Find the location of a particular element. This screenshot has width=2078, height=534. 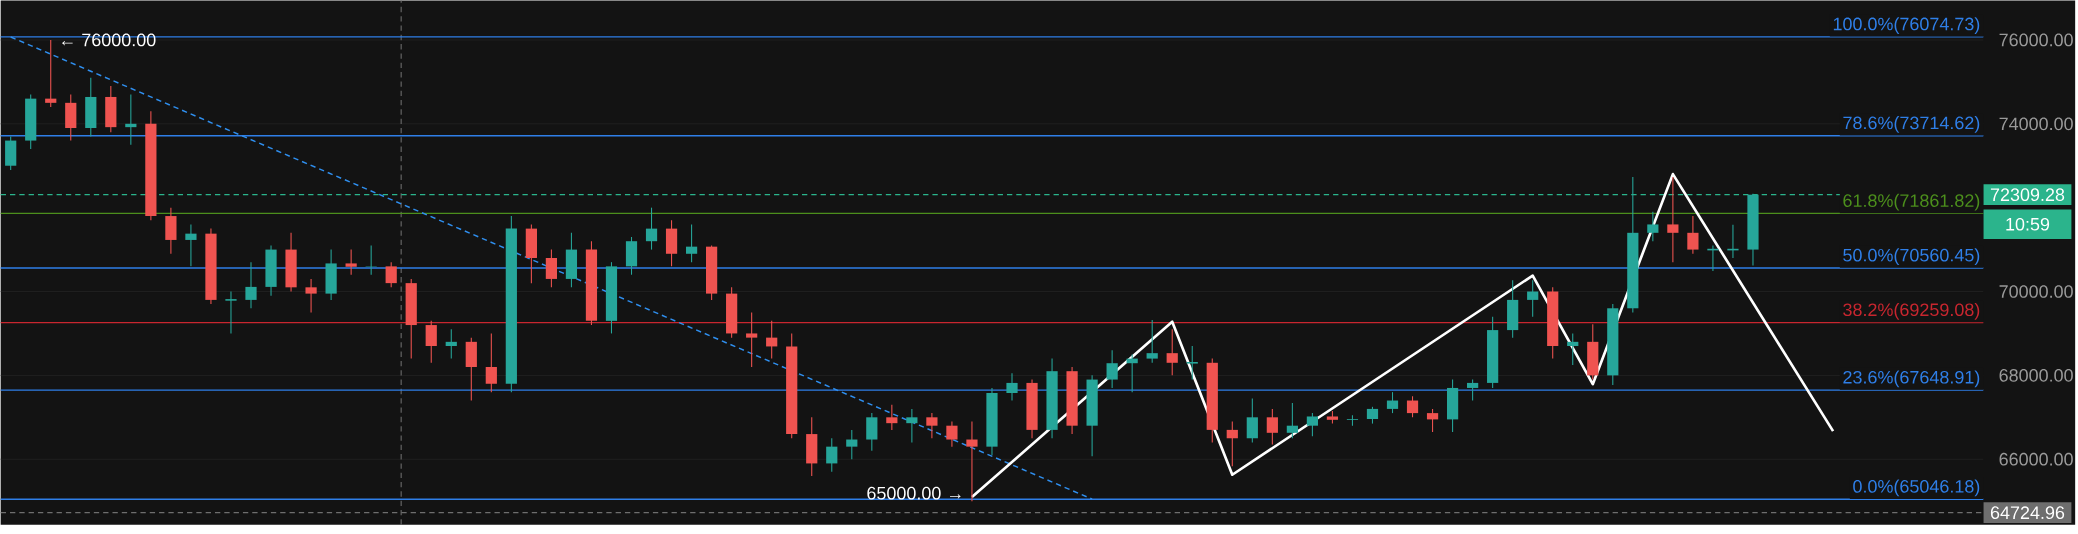

ref-line-label: 50.0%(70560.45) is located at coordinates (1911, 257).